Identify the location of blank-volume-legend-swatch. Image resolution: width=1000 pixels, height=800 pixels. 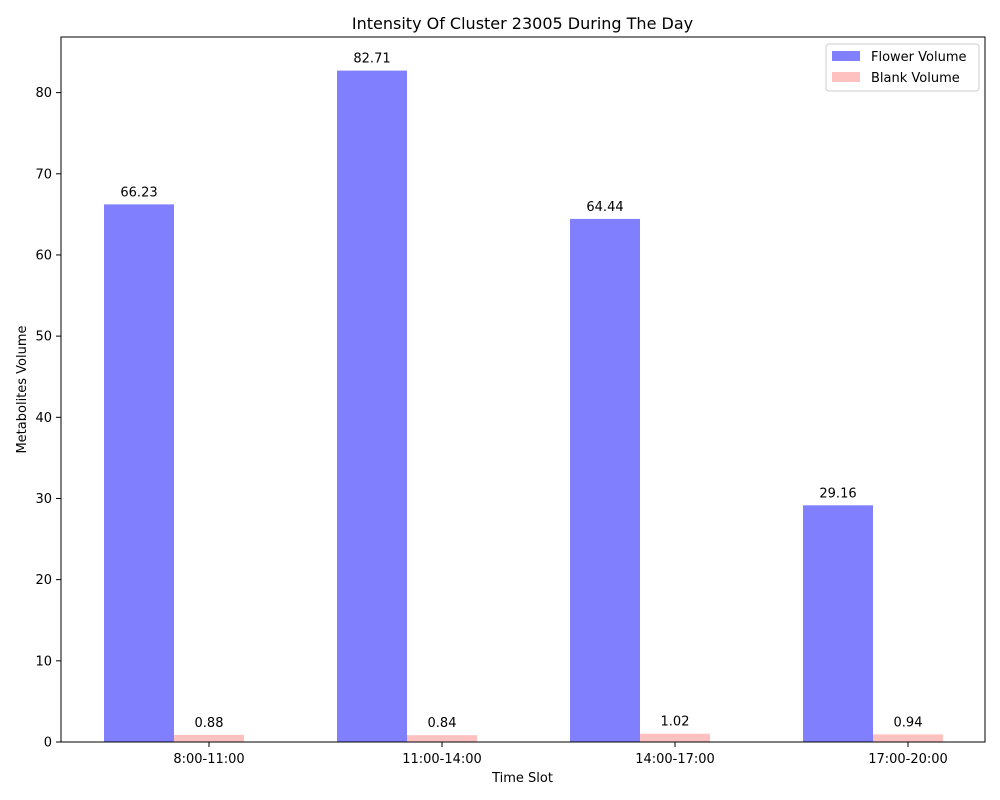
(846, 77).